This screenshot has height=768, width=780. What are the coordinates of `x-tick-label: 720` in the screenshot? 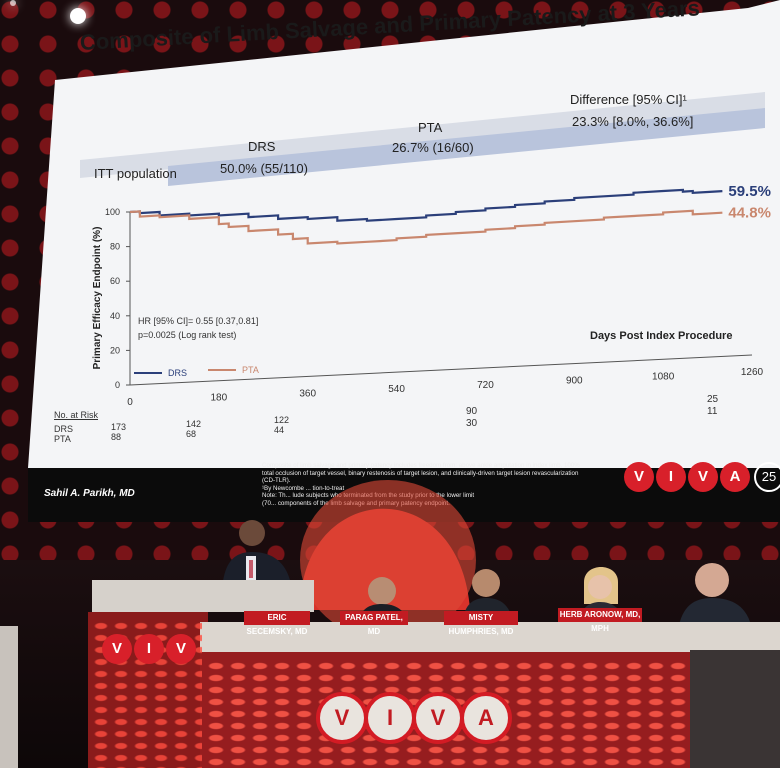 It's located at (485, 385).